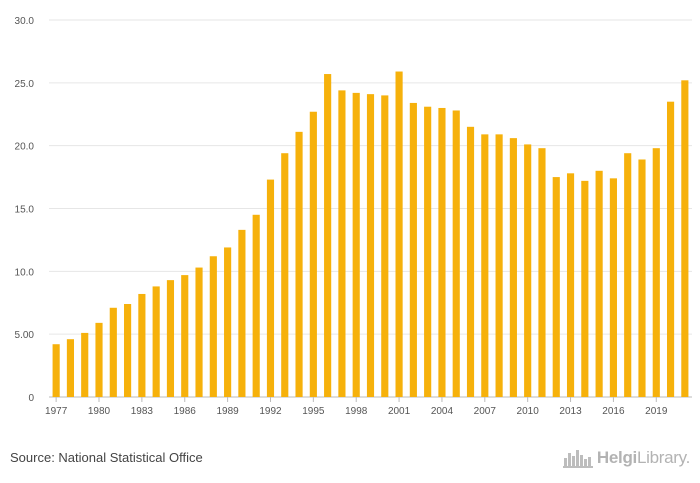 This screenshot has width=700, height=483. Describe the element at coordinates (428, 252) in the screenshot. I see `bar-2003` at that location.